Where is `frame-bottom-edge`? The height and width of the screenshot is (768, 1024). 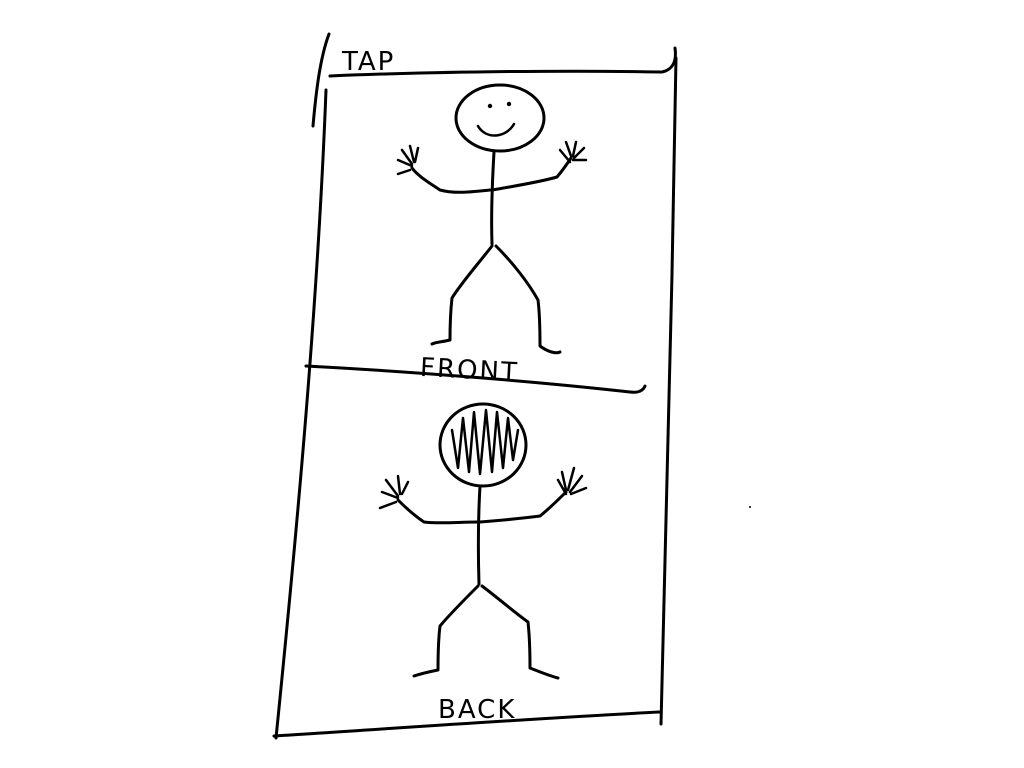 frame-bottom-edge is located at coordinates (466, 724).